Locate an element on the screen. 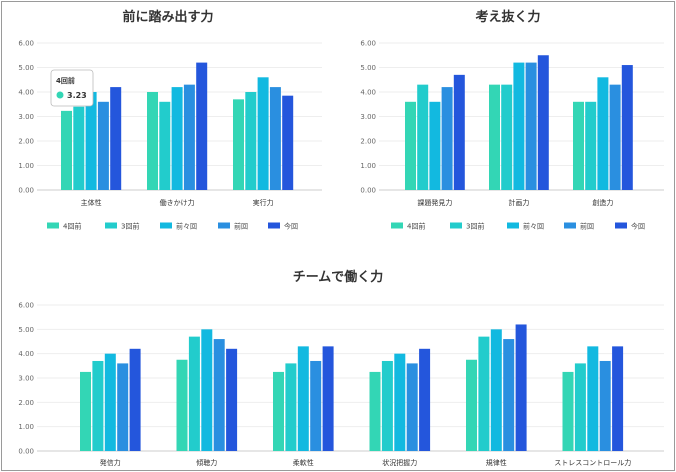  x-category-label: 主体性 is located at coordinates (91, 202).